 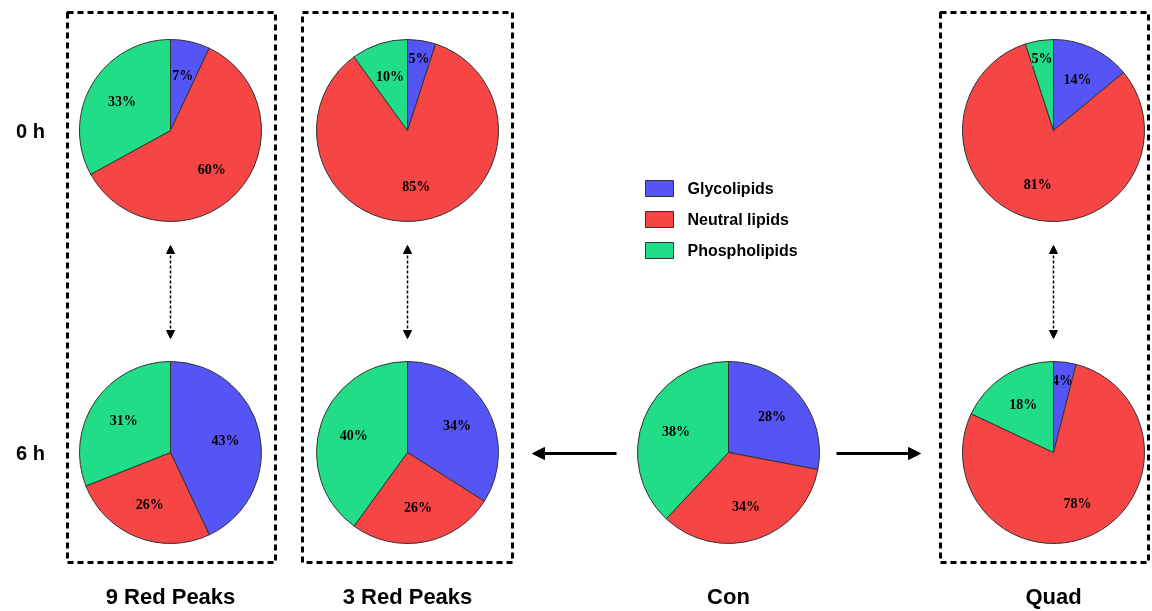 I want to click on data-label: 38%, so click(x=676, y=432).